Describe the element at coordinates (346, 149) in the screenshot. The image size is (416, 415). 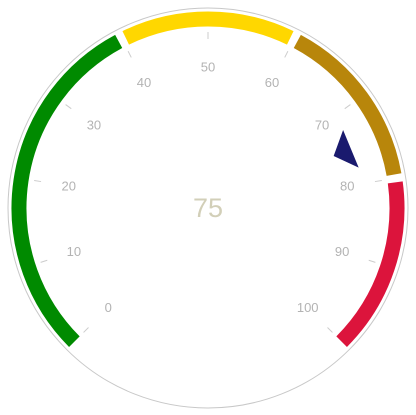
I see `gauge-needle-pointer` at that location.